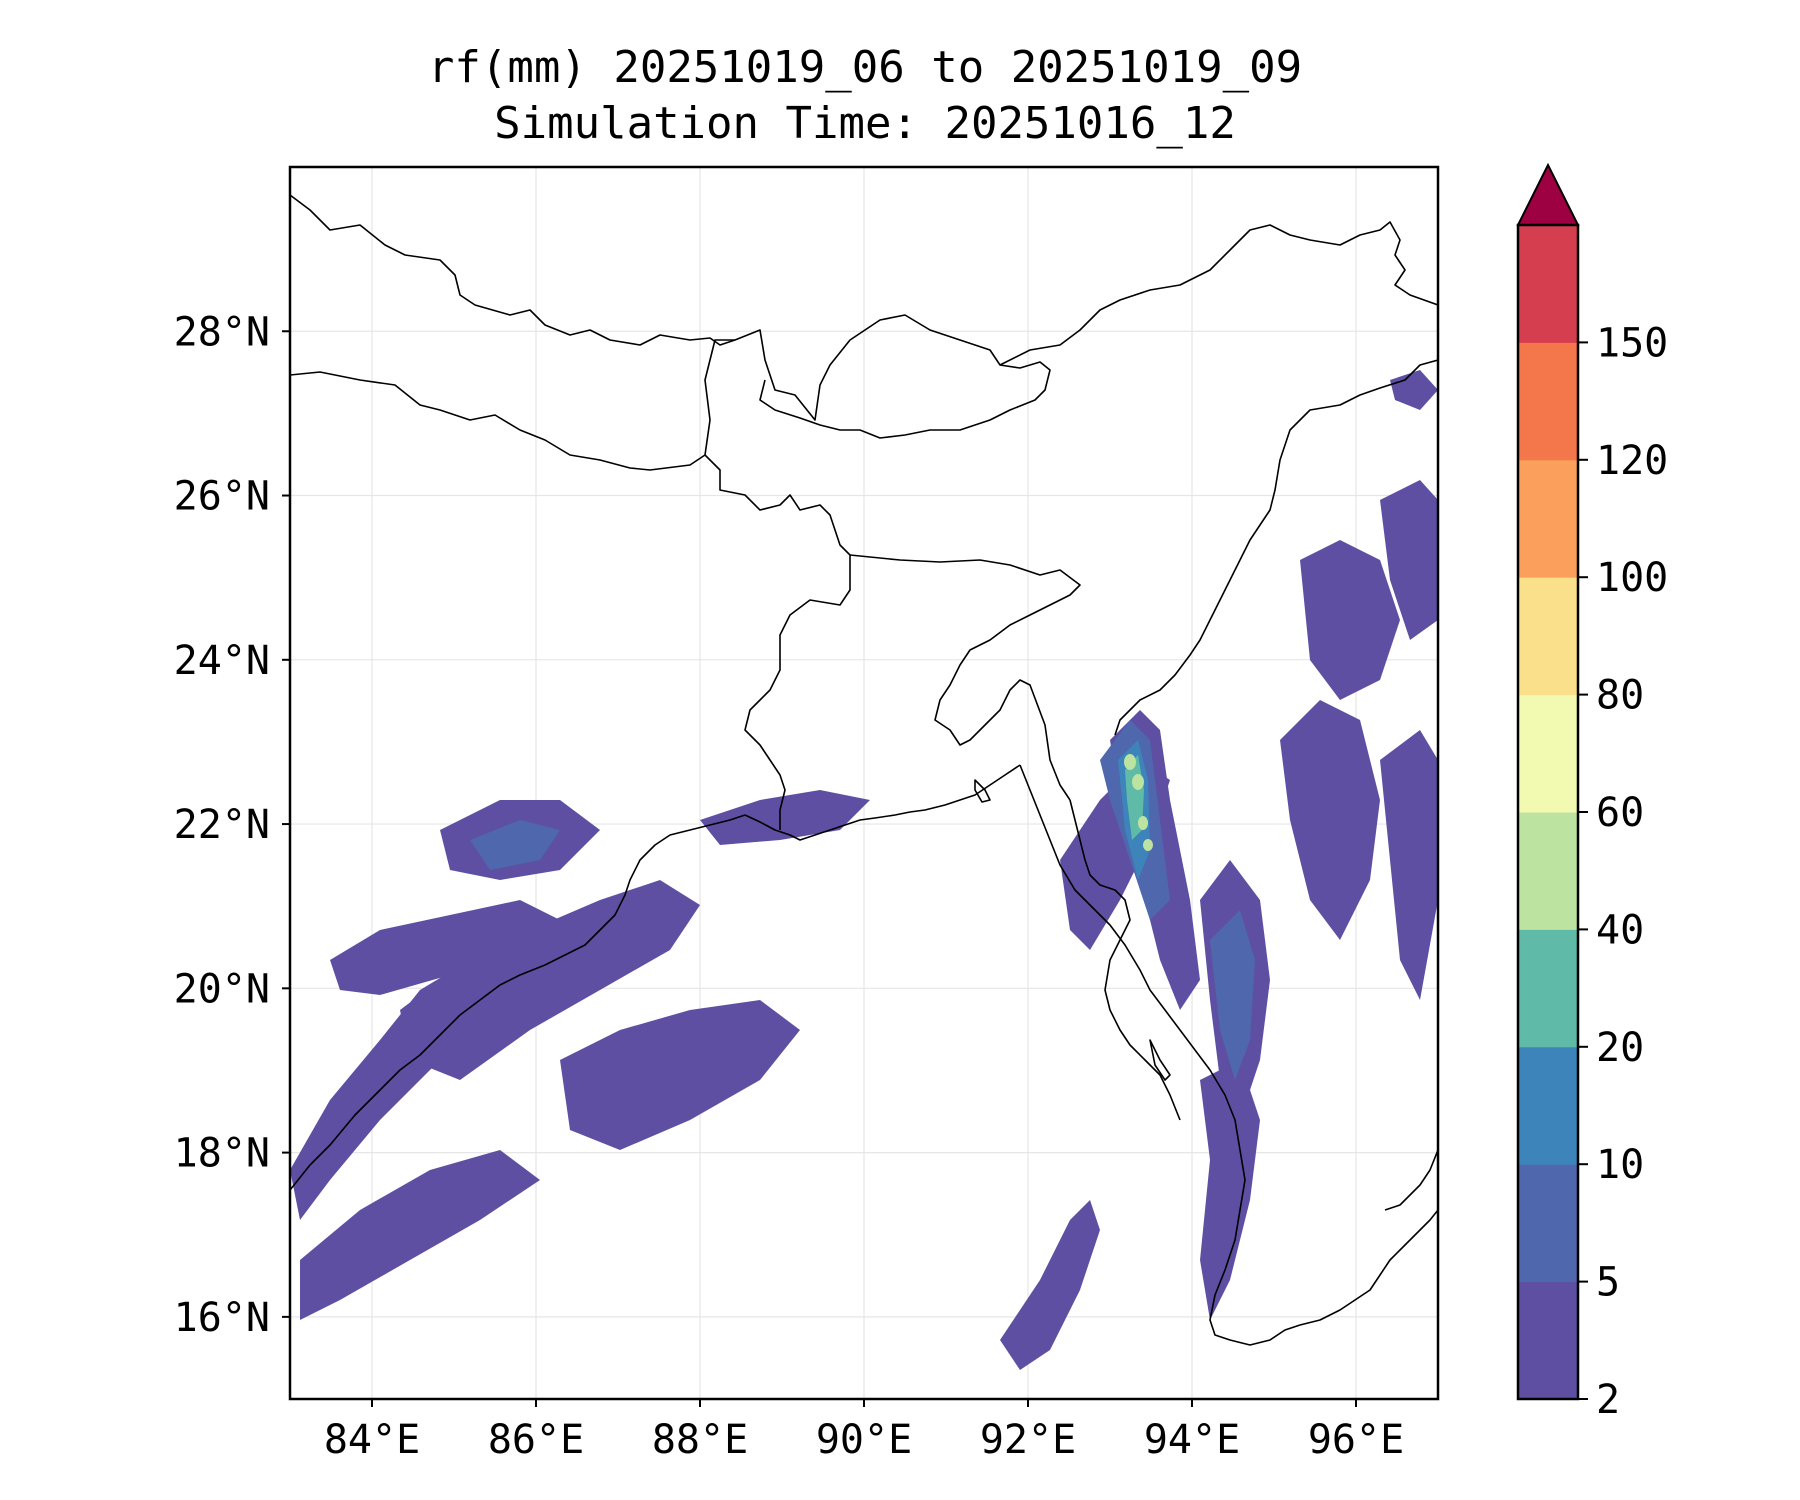  What do you see at coordinates (1411, 1180) in the screenshot?
I see `thailand-border` at bounding box center [1411, 1180].